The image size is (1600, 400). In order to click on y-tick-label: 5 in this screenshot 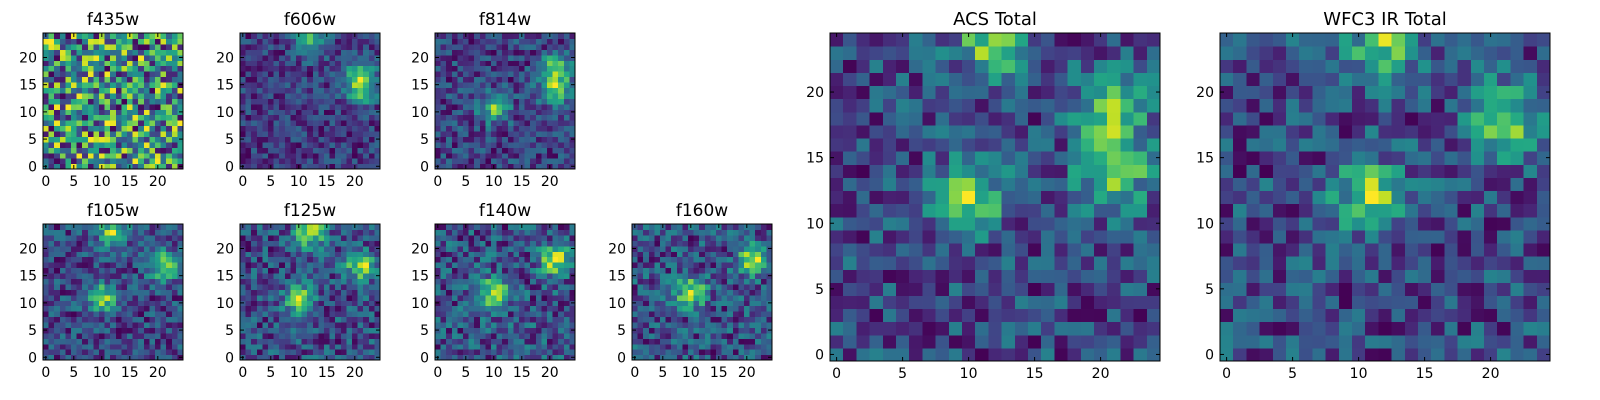, I will do `click(424, 331)`.